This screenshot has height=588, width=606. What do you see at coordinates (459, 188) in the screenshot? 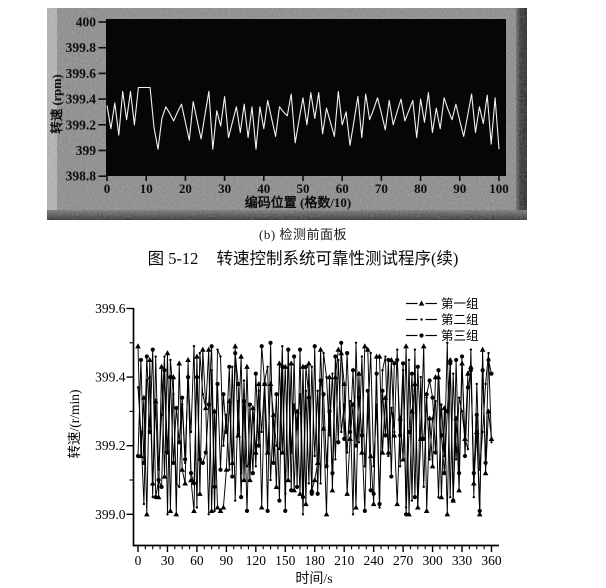
I see `top-chart-x-tick-label: 90` at bounding box center [459, 188].